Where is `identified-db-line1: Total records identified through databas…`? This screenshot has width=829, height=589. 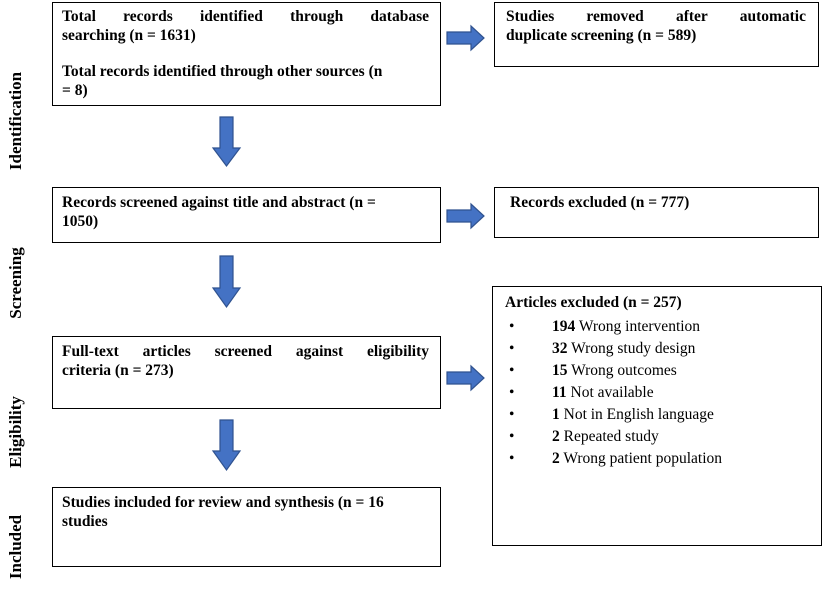 identified-db-line1: Total records identified through databas… is located at coordinates (245, 16).